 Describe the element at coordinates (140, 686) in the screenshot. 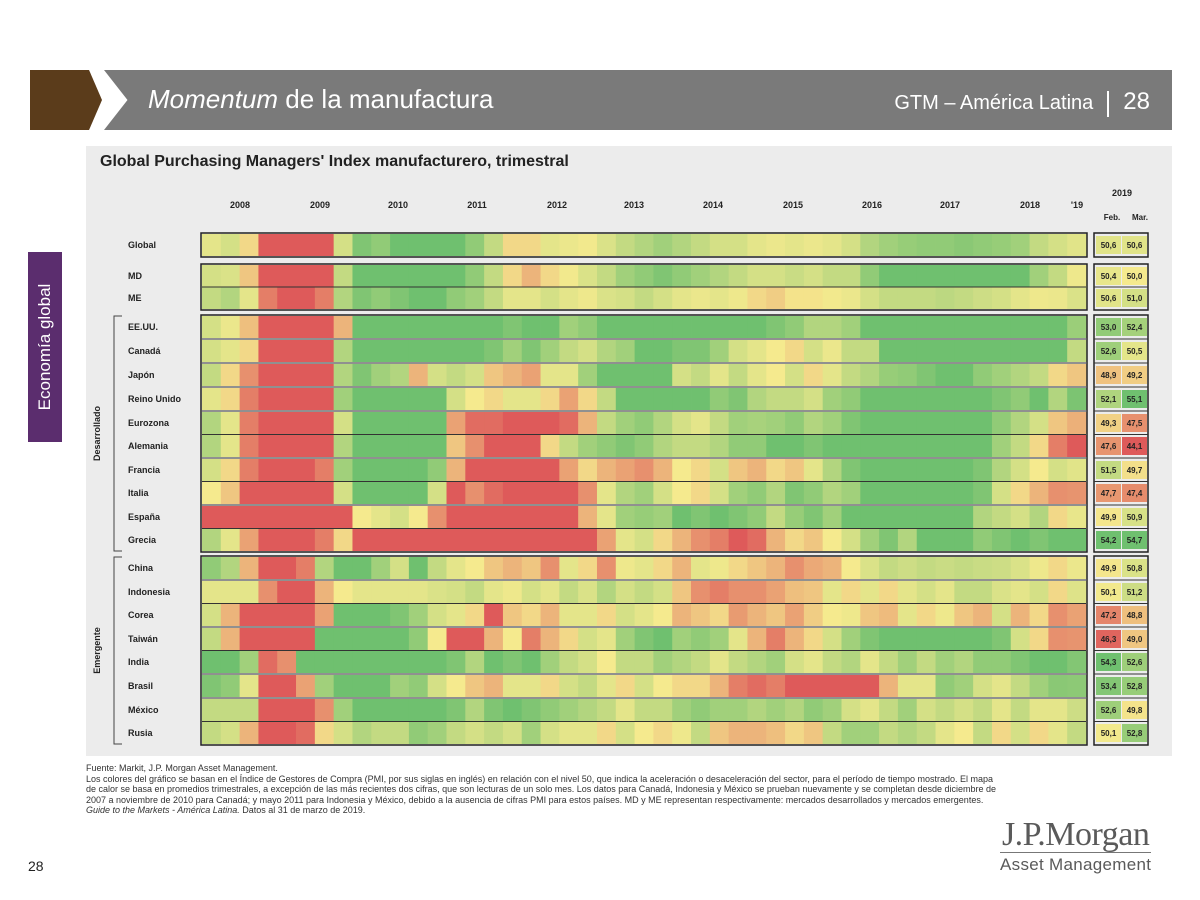

I see `row-label: Brasil` at that location.